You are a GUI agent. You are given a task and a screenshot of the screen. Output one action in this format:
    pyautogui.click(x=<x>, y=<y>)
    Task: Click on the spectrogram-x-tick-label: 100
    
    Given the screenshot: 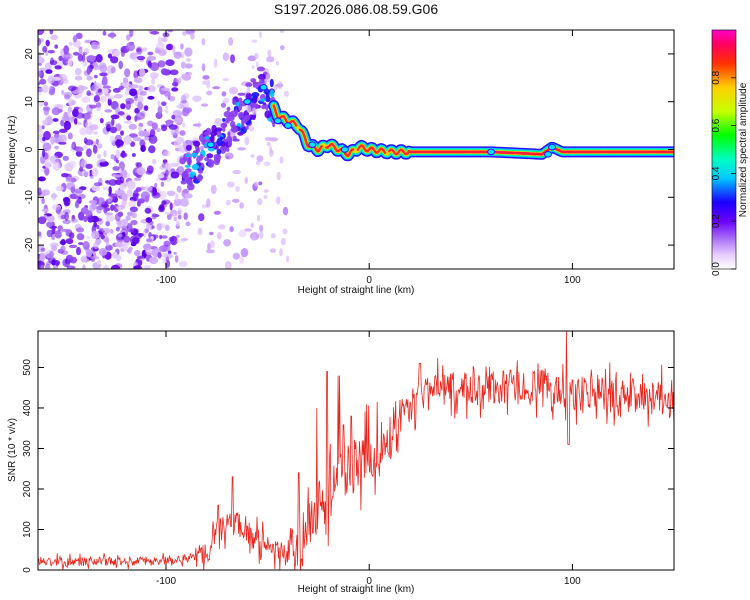 What is the action you would take?
    pyautogui.click(x=572, y=280)
    